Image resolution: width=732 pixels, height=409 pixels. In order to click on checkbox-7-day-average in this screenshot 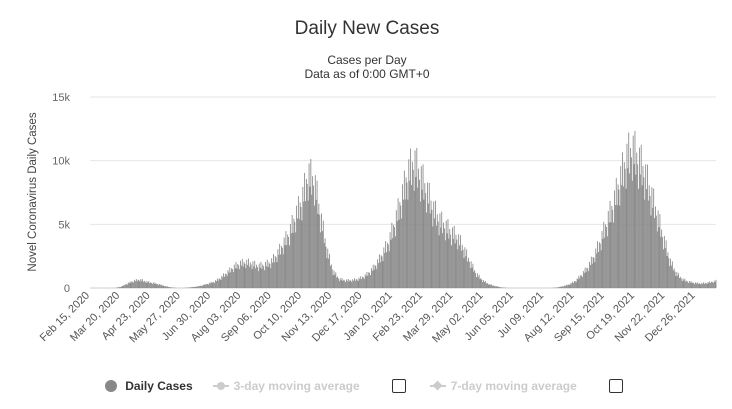, I will do `click(615, 386)`.